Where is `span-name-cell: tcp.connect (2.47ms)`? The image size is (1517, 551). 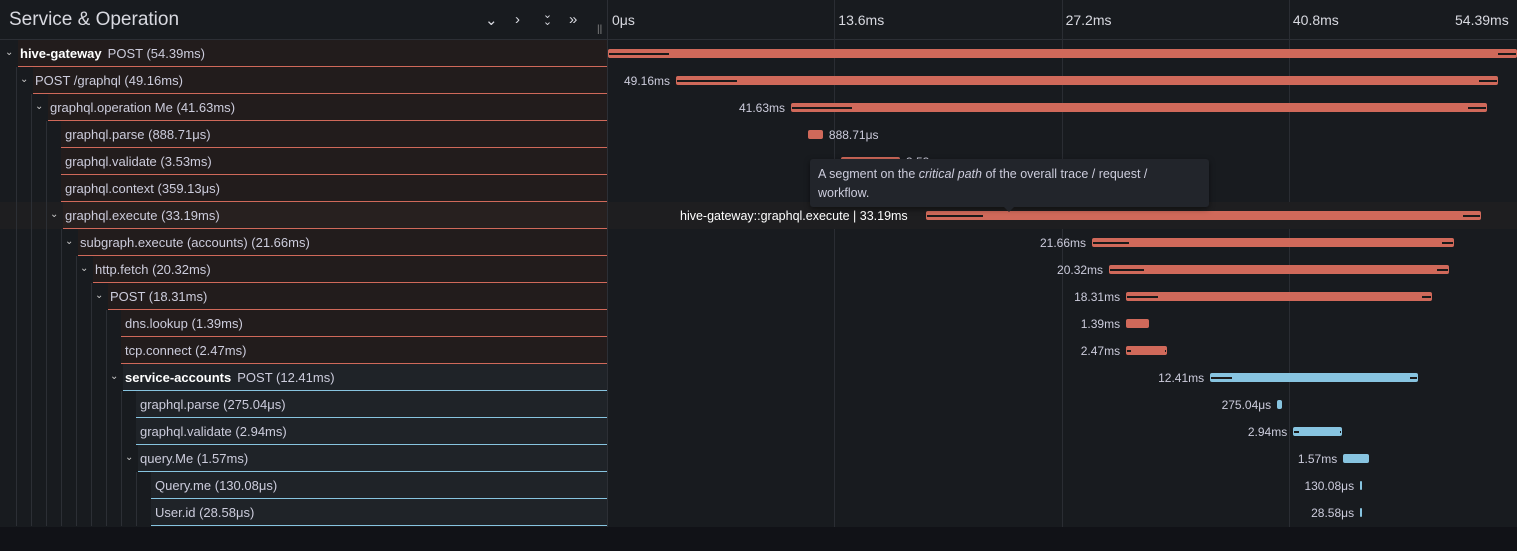 span-name-cell: tcp.connect (2.47ms) is located at coordinates (303, 350).